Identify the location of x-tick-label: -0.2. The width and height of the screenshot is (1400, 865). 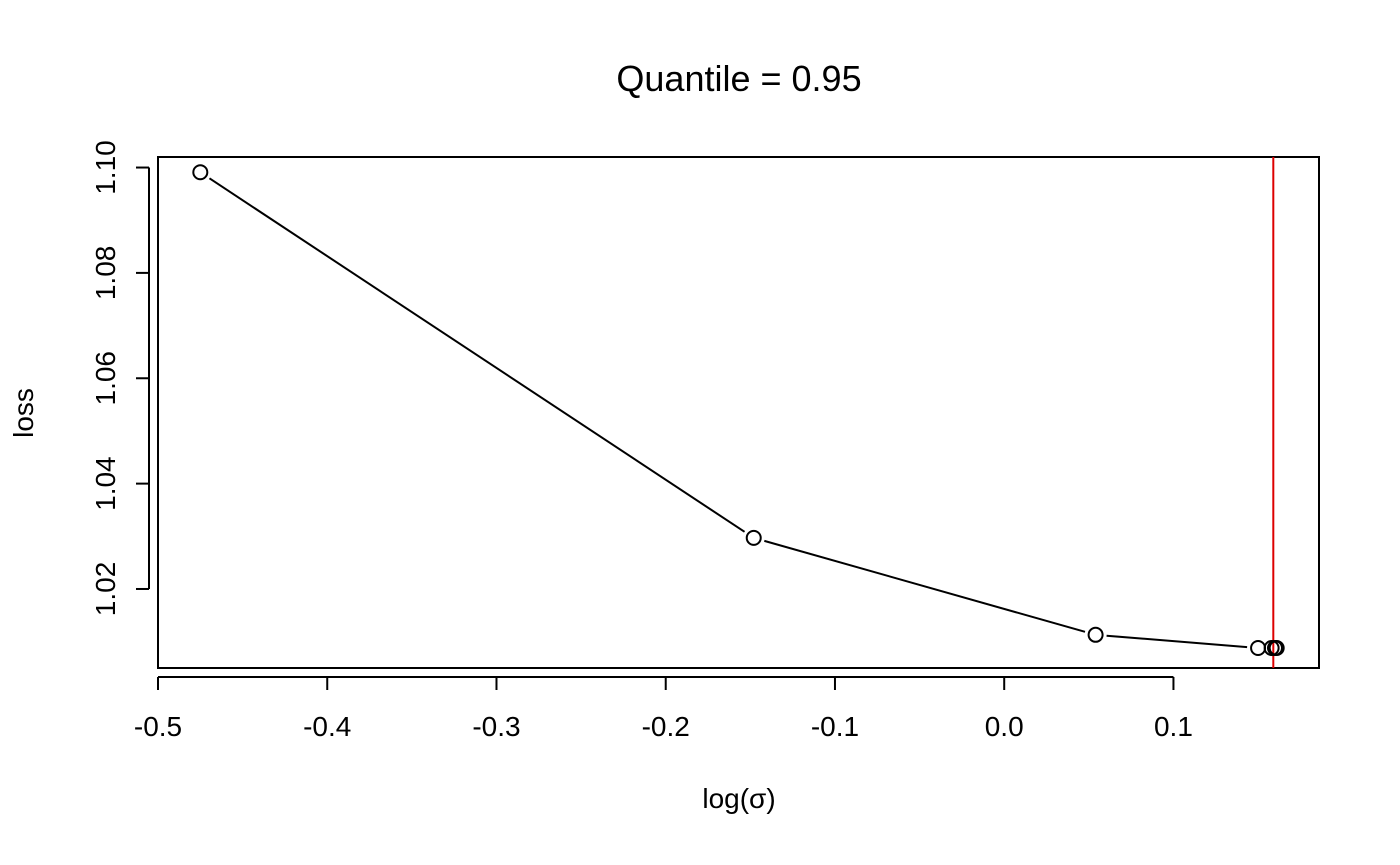
(666, 726).